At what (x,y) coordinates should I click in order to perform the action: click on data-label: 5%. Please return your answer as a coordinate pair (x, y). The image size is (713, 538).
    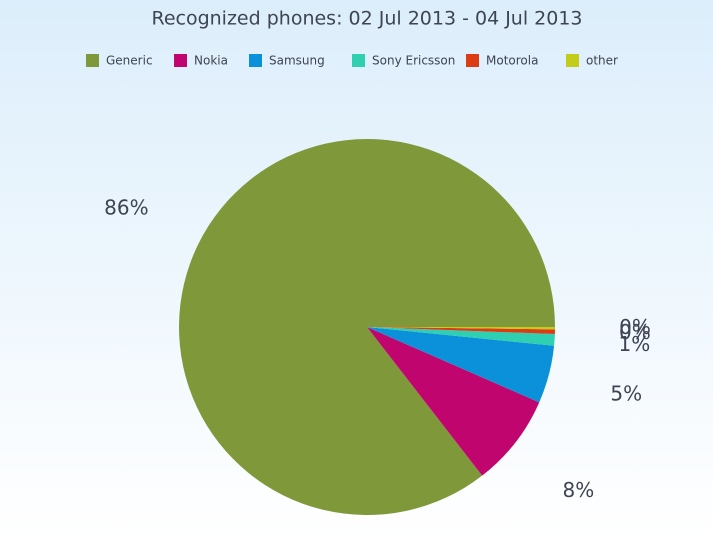
    Looking at the image, I should click on (626, 393).